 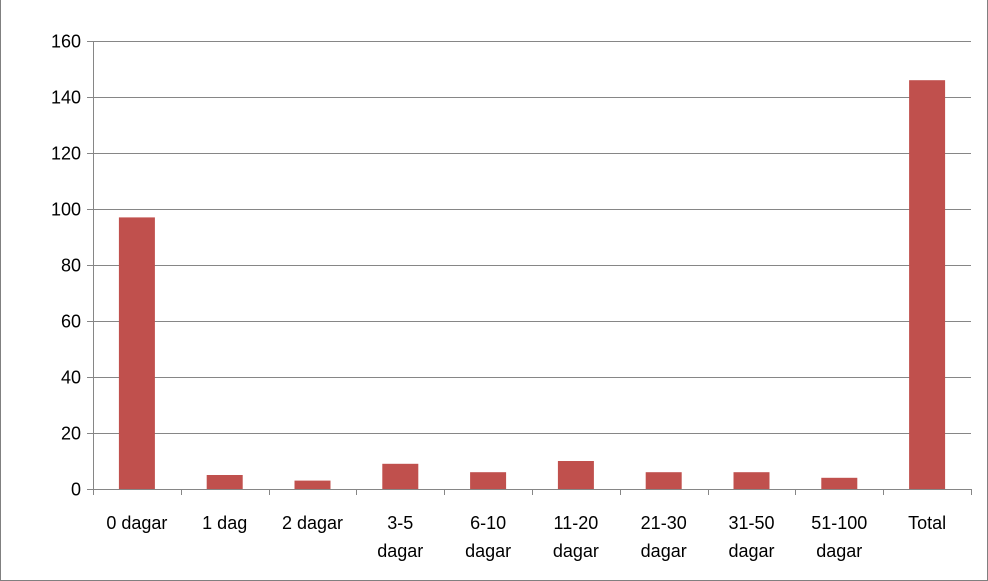 I want to click on y-tick-label: 0, so click(x=76, y=490).